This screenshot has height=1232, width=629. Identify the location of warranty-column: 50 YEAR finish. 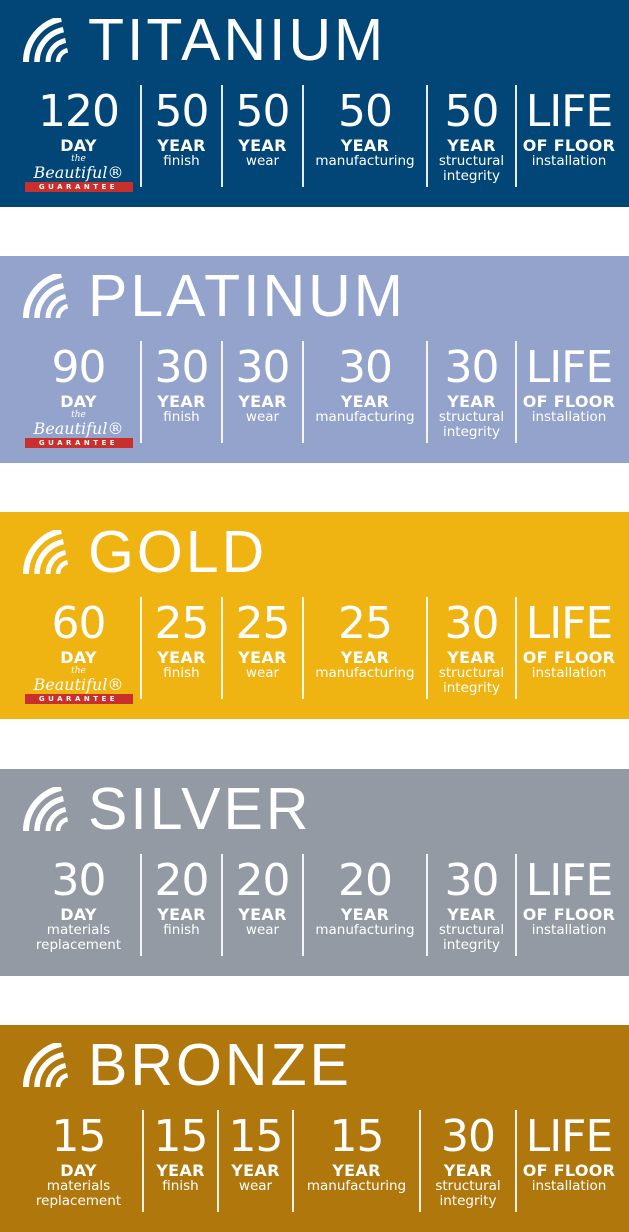
(181, 128).